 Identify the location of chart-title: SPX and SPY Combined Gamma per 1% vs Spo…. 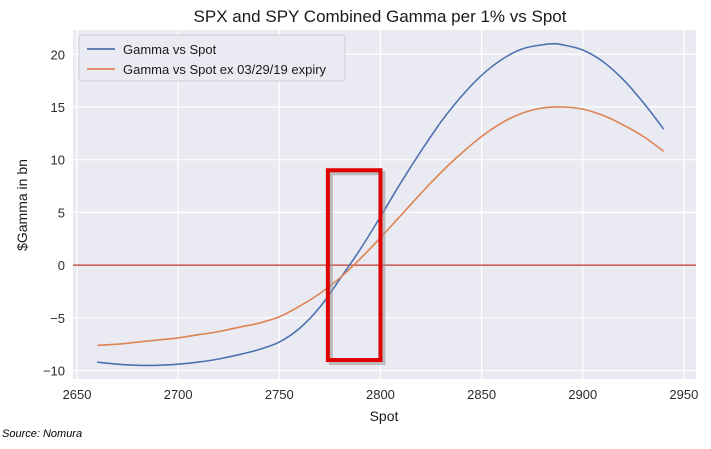
(380, 16).